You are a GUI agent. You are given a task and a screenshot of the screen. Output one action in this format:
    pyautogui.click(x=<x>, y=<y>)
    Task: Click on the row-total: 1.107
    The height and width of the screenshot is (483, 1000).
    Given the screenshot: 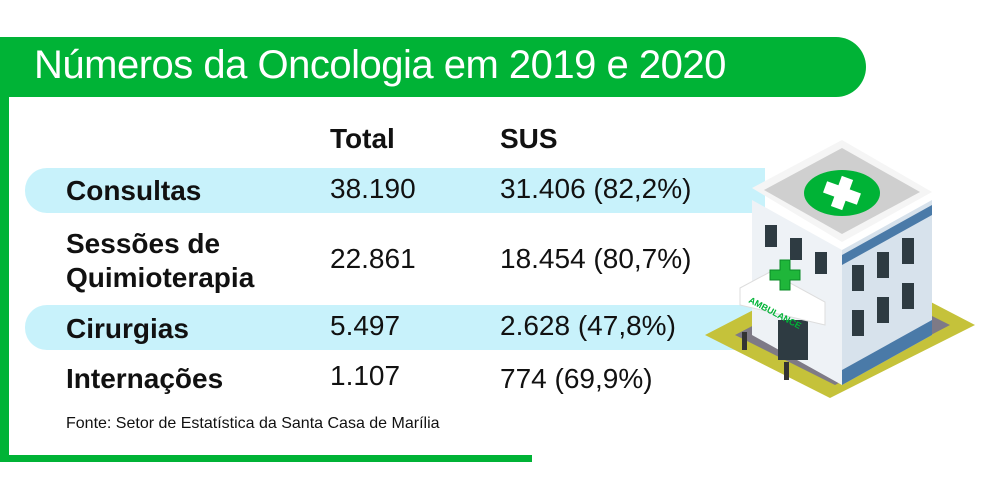 What is the action you would take?
    pyautogui.click(x=365, y=375)
    